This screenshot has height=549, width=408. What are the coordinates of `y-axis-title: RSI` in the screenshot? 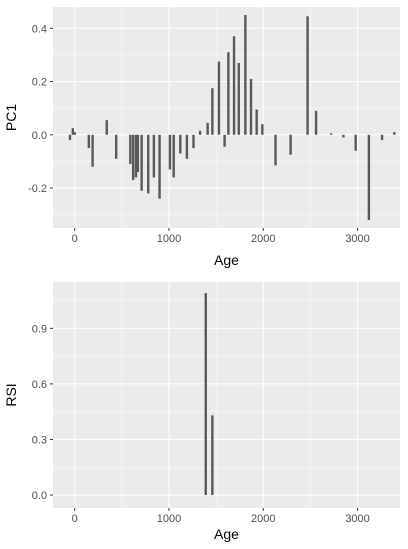 It's located at (11, 394).